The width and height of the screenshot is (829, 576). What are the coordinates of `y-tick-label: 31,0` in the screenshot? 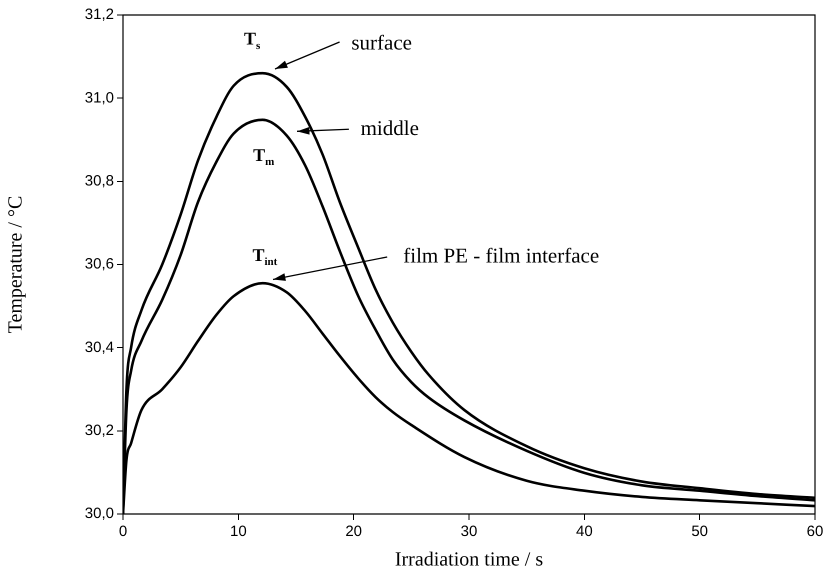 It's located at (99, 97).